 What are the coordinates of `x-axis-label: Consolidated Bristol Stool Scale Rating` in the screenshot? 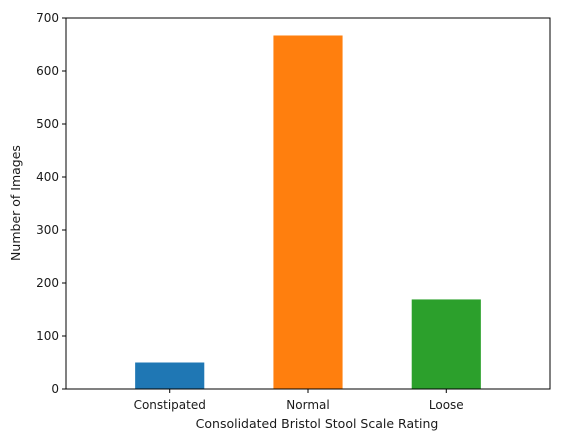 It's located at (317, 423).